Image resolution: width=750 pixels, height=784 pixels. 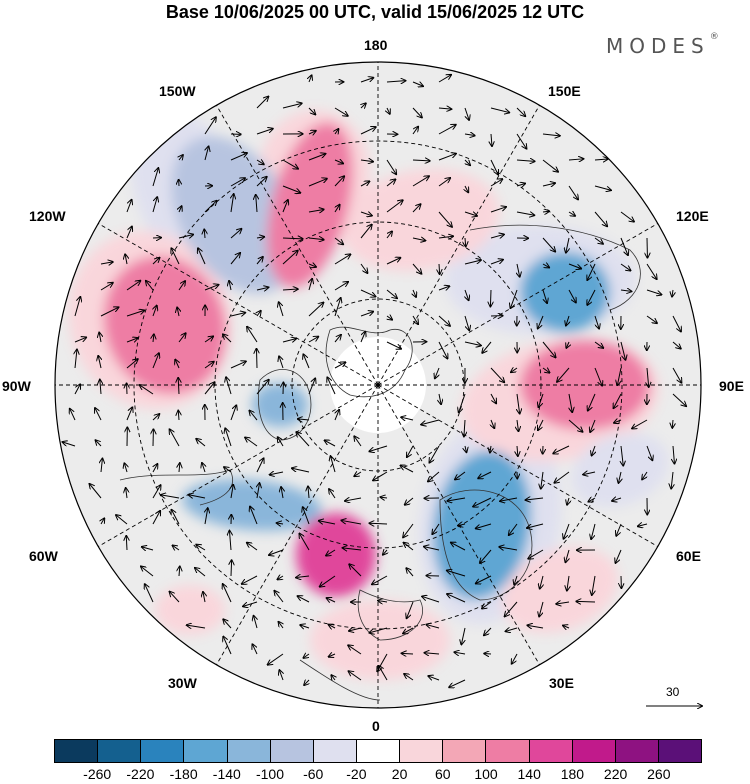 I want to click on colorbar-tick-label: -180, so click(x=184, y=774).